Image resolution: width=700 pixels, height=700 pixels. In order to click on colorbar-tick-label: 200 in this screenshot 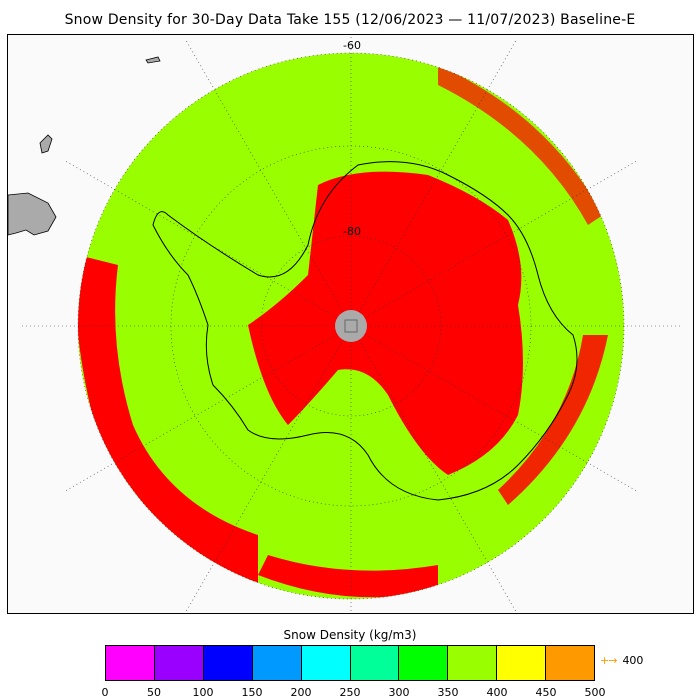, I will do `click(301, 692)`.